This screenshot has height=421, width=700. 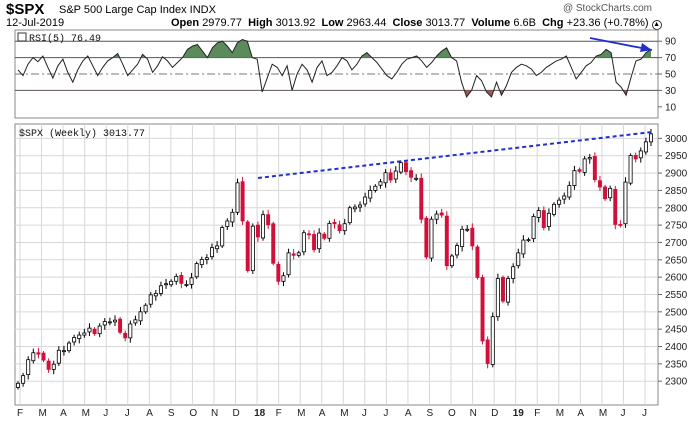 What do you see at coordinates (455, 155) in the screenshot?
I see `trendline-price` at bounding box center [455, 155].